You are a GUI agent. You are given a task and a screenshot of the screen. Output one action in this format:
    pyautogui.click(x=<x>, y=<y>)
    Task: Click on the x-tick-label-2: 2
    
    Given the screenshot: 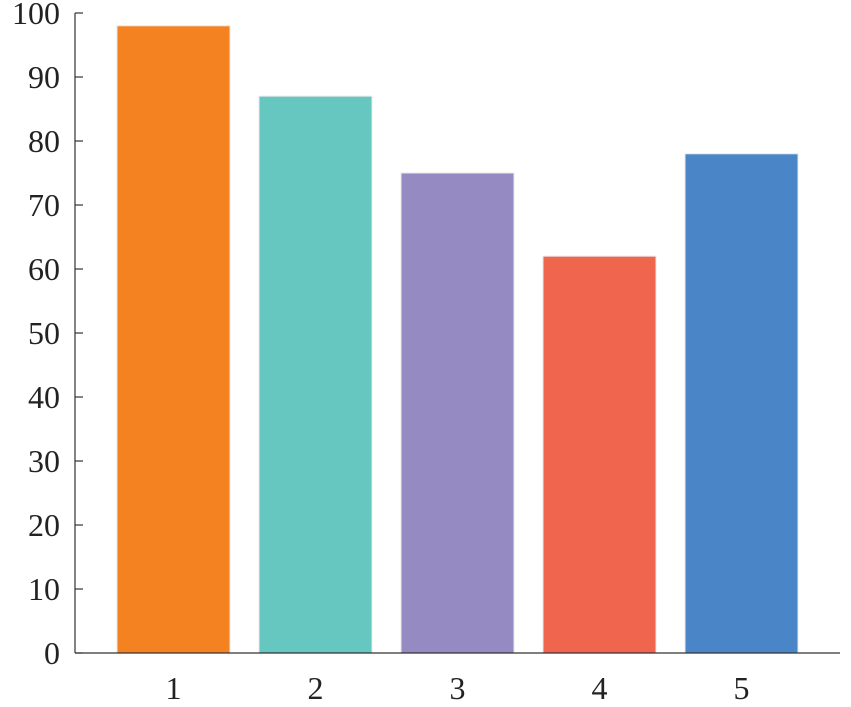 What is the action you would take?
    pyautogui.click(x=316, y=688)
    